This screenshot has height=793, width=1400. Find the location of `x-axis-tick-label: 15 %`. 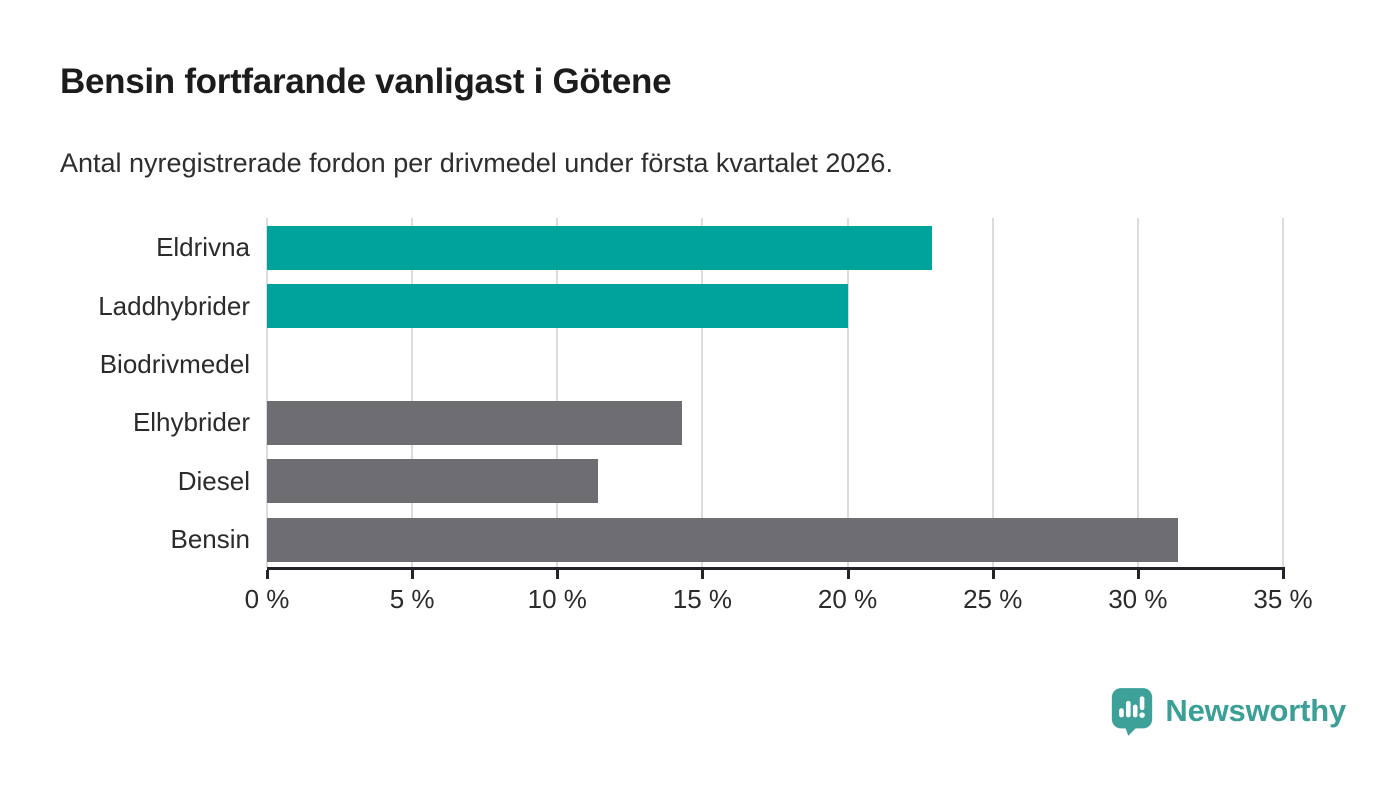

x-axis-tick-label: 15 % is located at coordinates (702, 599).